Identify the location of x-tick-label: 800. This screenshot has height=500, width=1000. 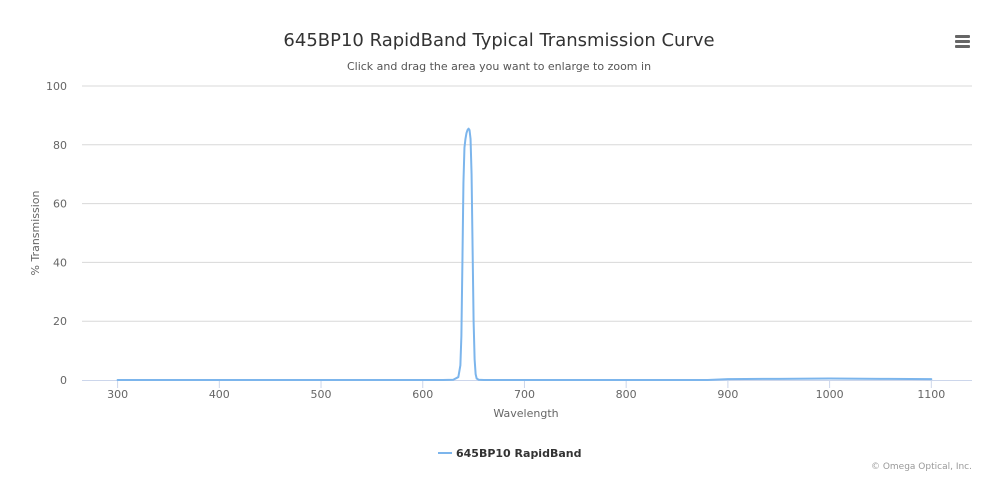
(626, 394).